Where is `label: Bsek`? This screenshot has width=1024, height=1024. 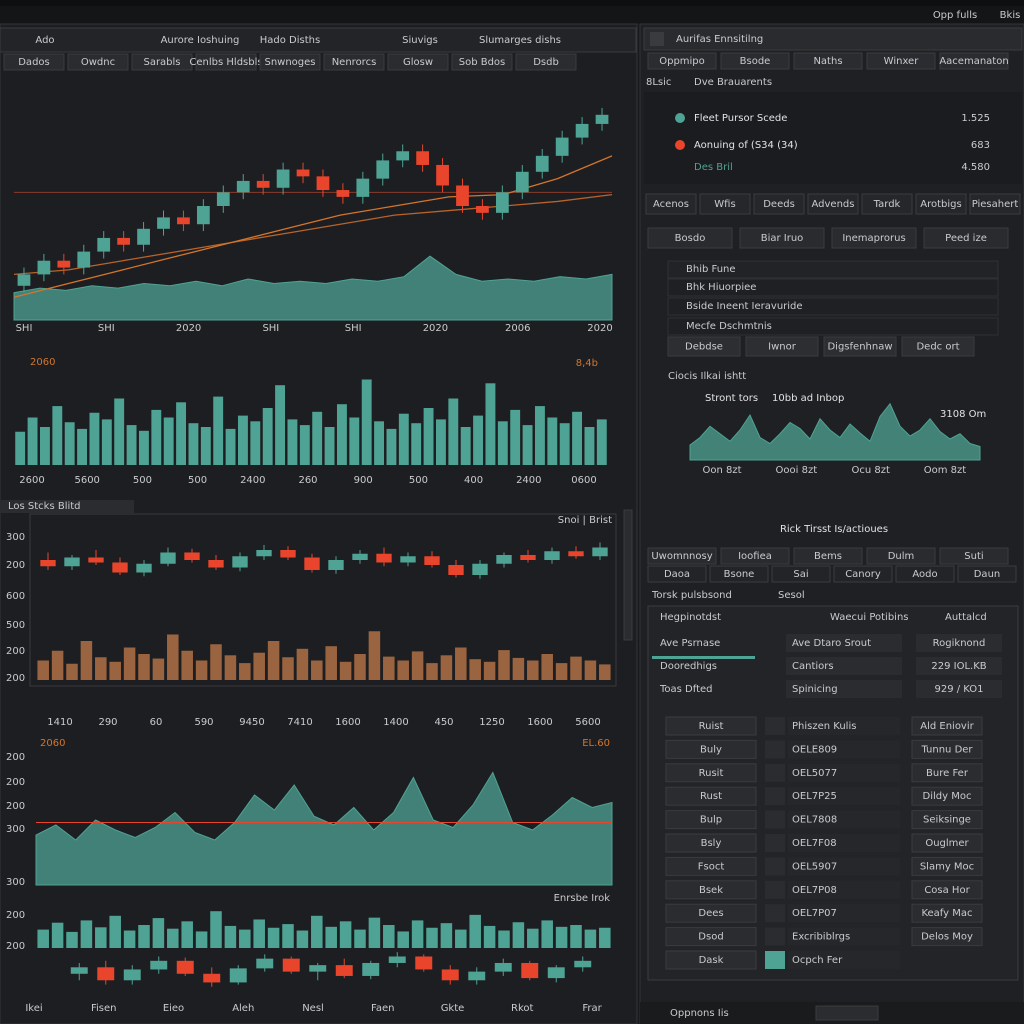
label: Bsek is located at coordinates (711, 890).